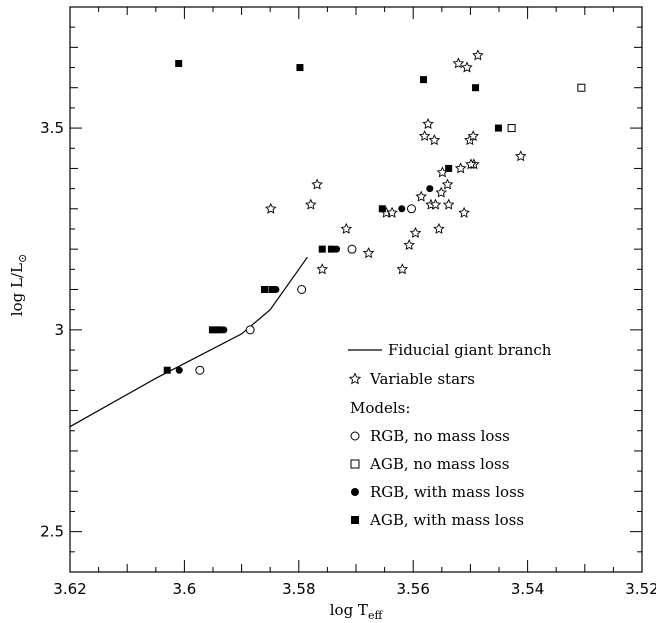  Describe the element at coordinates (422, 379) in the screenshot. I see `legend-variable-label: Variable stars` at that location.